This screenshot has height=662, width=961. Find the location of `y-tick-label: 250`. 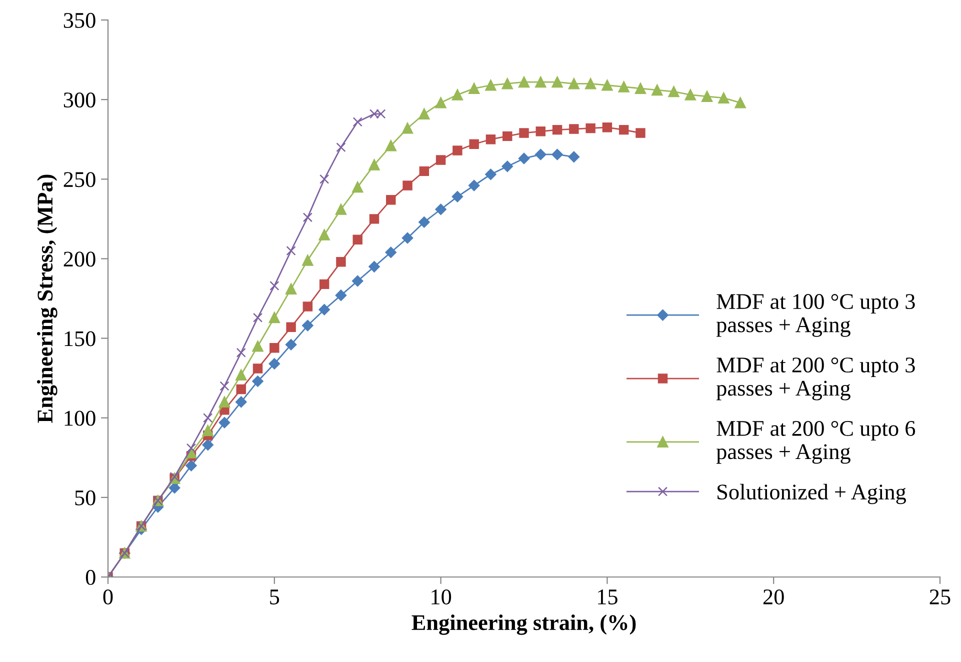

y-tick-label: 250 is located at coordinates (80, 180).